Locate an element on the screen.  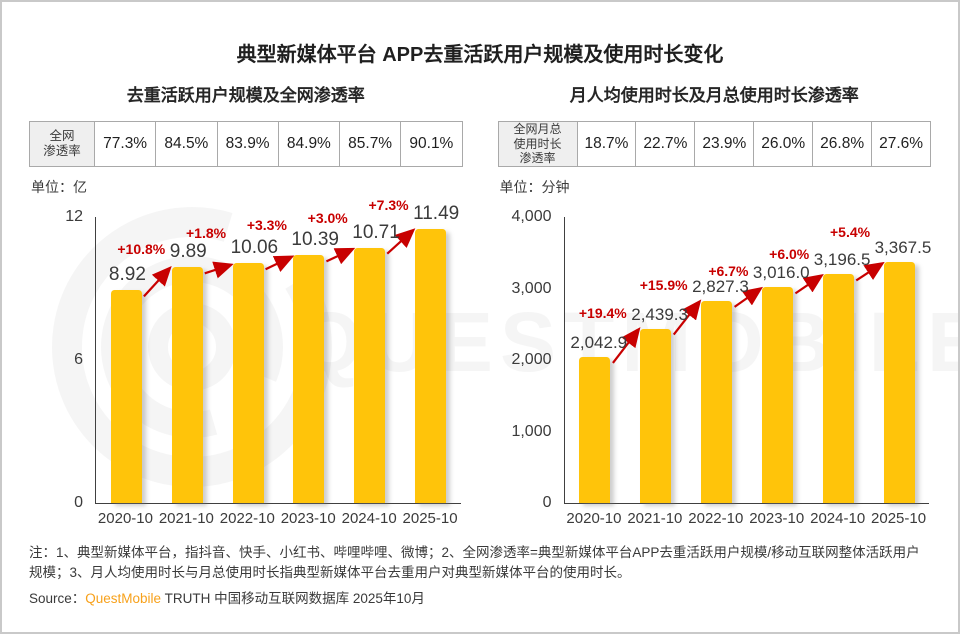
growth-percent-label: +1.8% is located at coordinates (206, 233).